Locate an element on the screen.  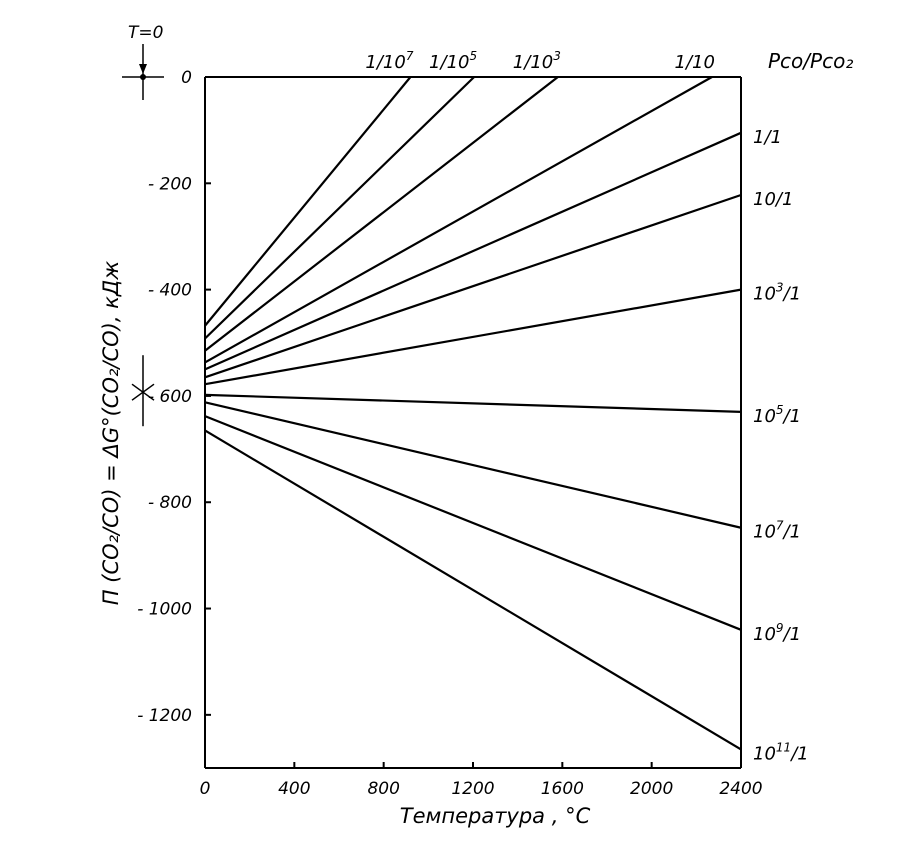
y-tick-label: - 800 is located at coordinates (170, 503).